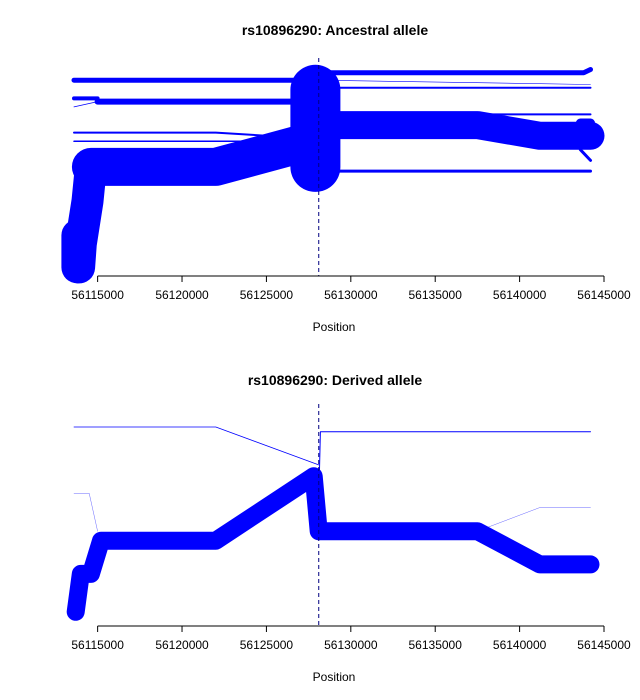 This screenshot has height=700, width=640. What do you see at coordinates (335, 380) in the screenshot?
I see `chart-title: rs10896290: Derived allele` at bounding box center [335, 380].